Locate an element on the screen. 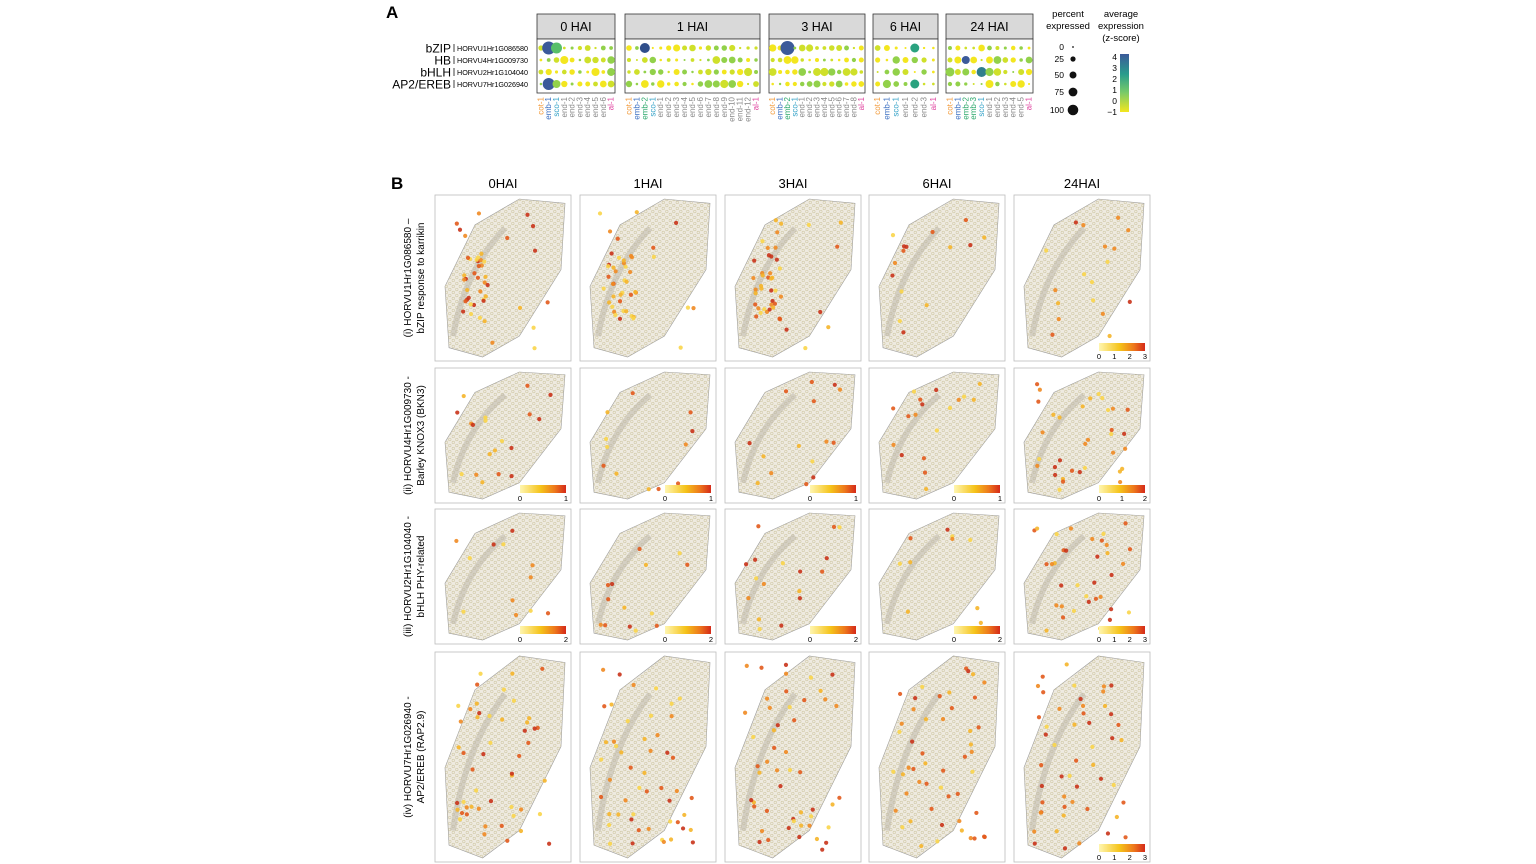 This screenshot has width=1536, height=864. timepoint-header: 3HAI is located at coordinates (793, 183).